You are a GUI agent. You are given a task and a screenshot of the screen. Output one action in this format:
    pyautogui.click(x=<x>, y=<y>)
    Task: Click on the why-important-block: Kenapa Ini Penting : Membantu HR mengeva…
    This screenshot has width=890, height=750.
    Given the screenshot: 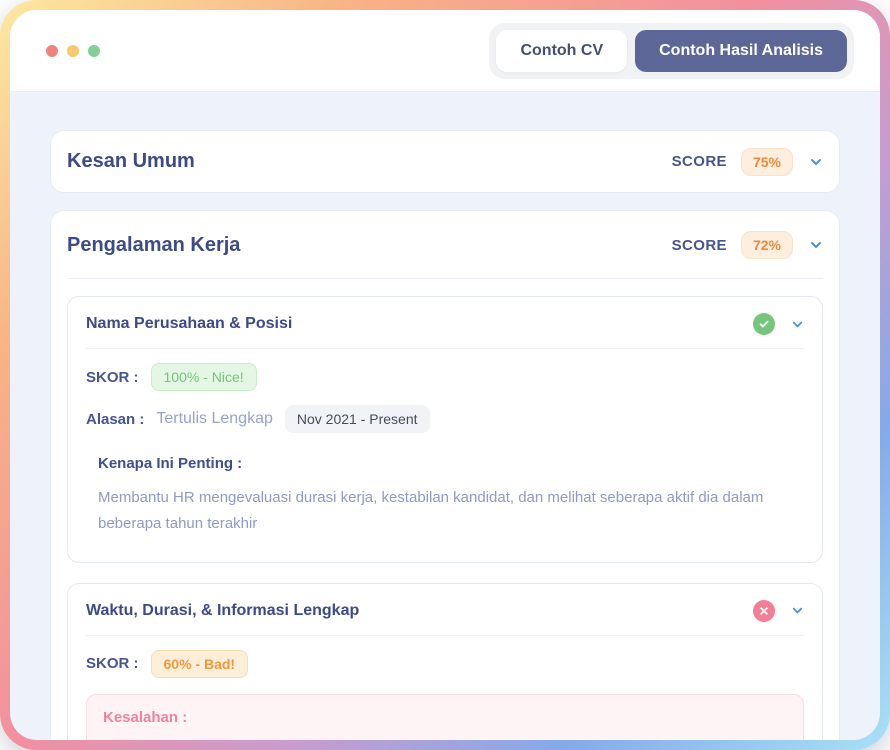 What is the action you would take?
    pyautogui.click(x=451, y=496)
    